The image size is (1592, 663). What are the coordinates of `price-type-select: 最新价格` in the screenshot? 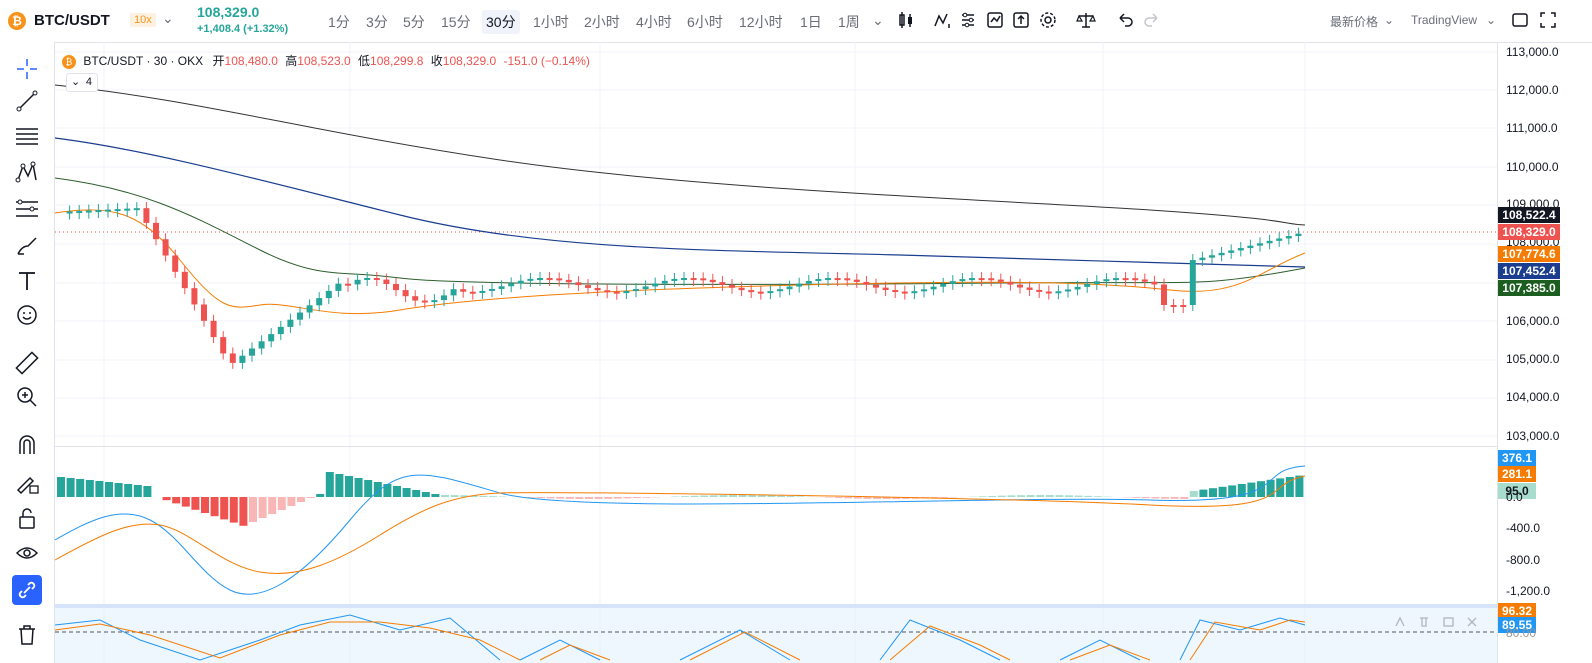 It's located at (1354, 22).